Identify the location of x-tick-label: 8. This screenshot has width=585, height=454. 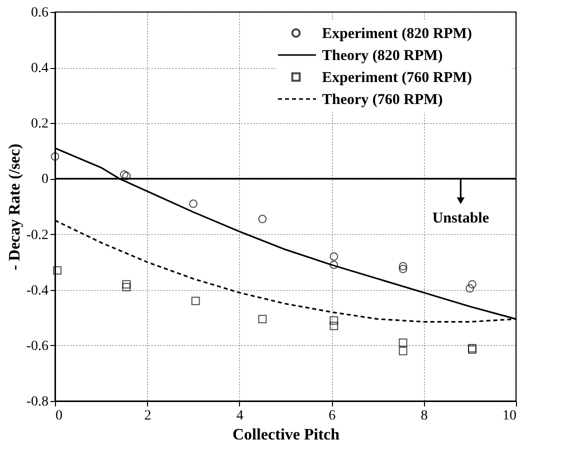
(424, 416).